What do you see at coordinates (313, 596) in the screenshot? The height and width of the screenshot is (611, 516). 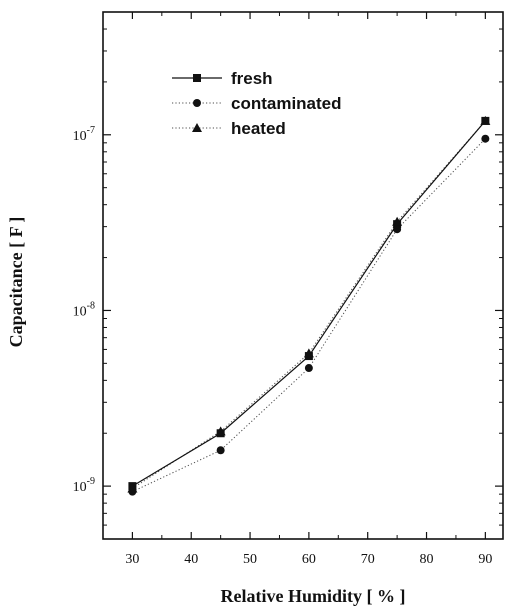 I see `x-axis-title: Relative Humidity [ % ]` at bounding box center [313, 596].